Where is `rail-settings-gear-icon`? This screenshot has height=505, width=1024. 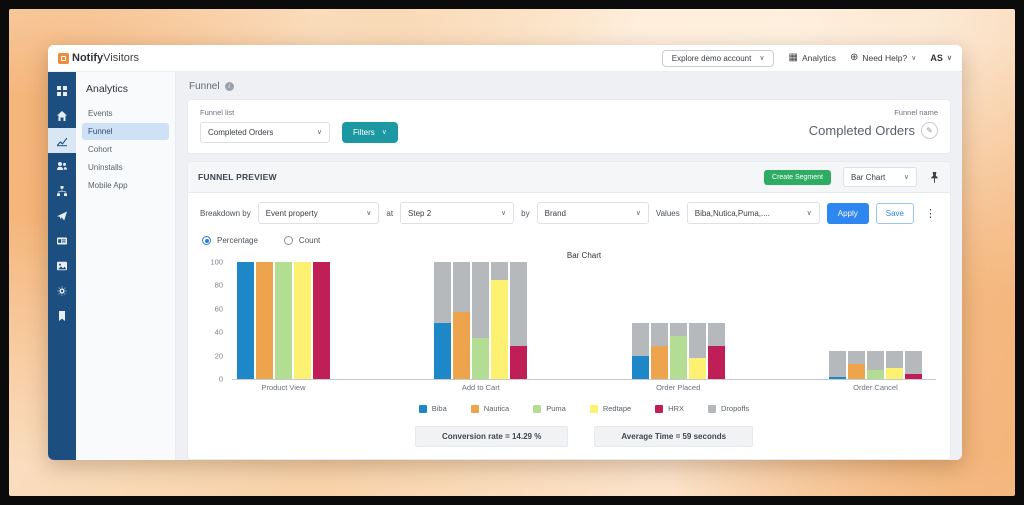
rail-settings-gear-icon is located at coordinates (62, 290).